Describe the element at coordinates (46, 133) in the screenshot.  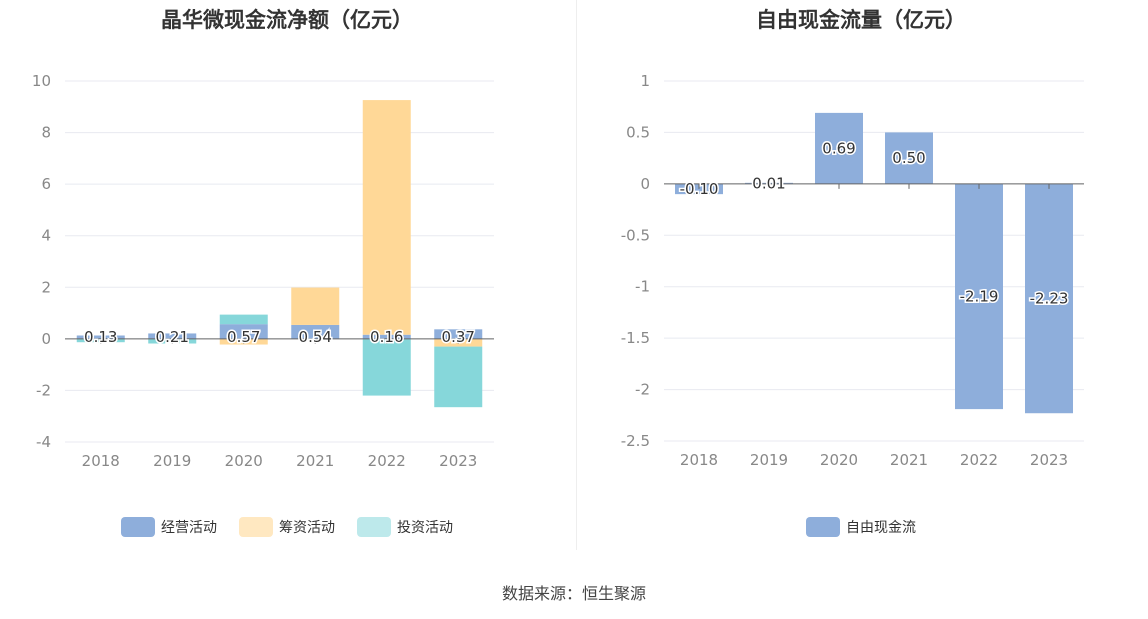
I see `y-tick-label: 8` at that location.